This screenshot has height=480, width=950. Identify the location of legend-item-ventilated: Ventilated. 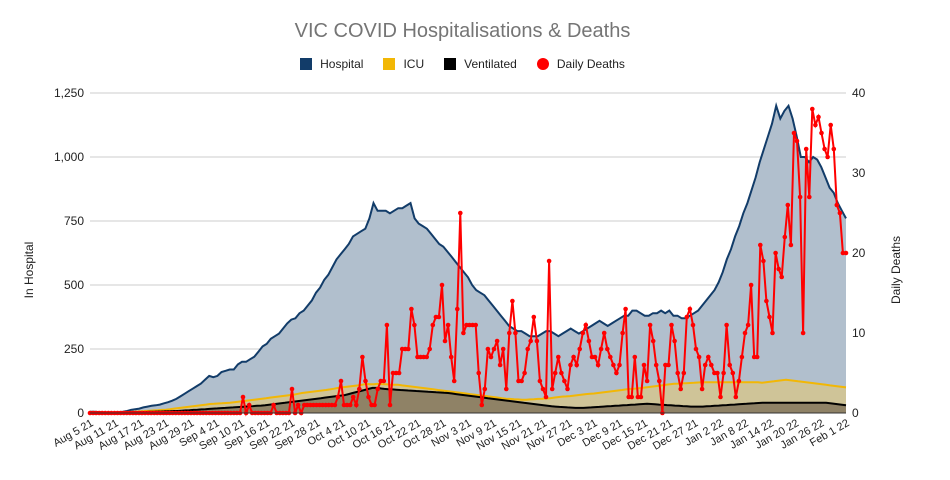
(480, 64).